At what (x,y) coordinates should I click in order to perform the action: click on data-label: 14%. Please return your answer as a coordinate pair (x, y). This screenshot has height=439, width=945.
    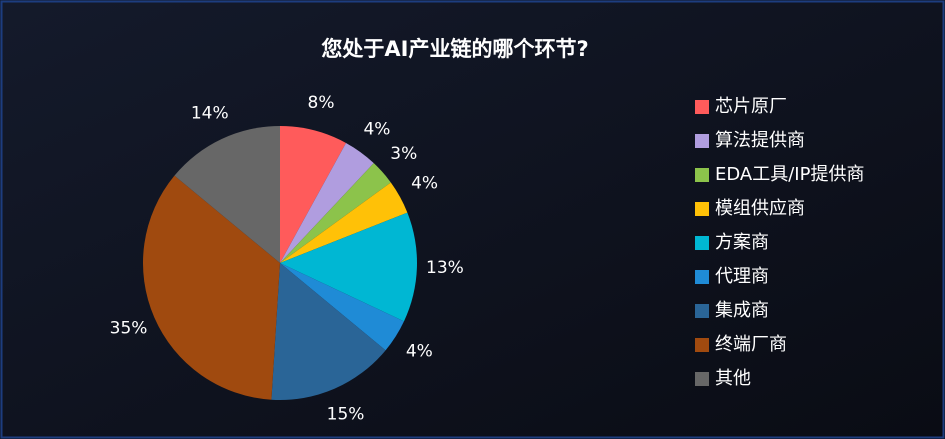
    Looking at the image, I should click on (210, 114).